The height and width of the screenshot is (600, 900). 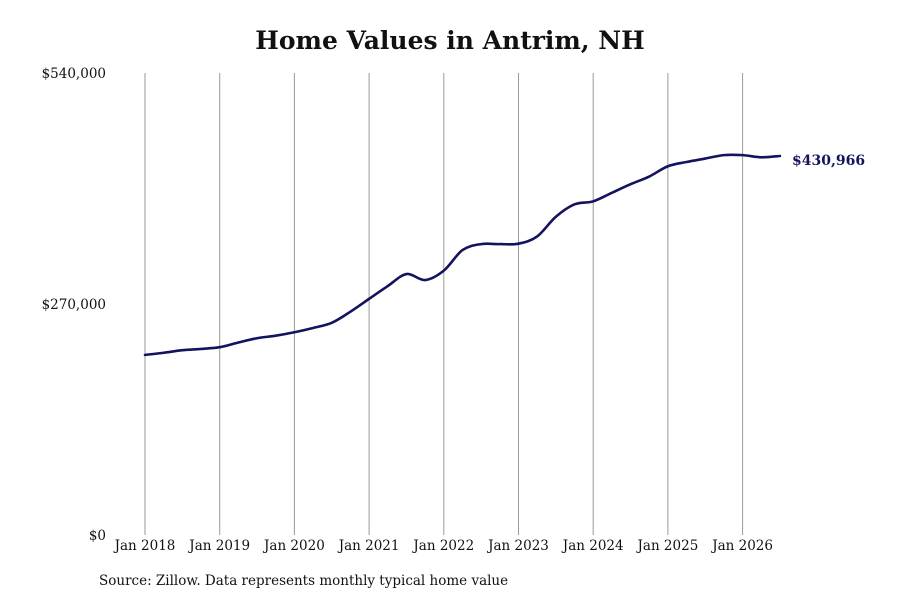 What do you see at coordinates (592, 546) in the screenshot?
I see `x-tick-label: Jan 2024` at bounding box center [592, 546].